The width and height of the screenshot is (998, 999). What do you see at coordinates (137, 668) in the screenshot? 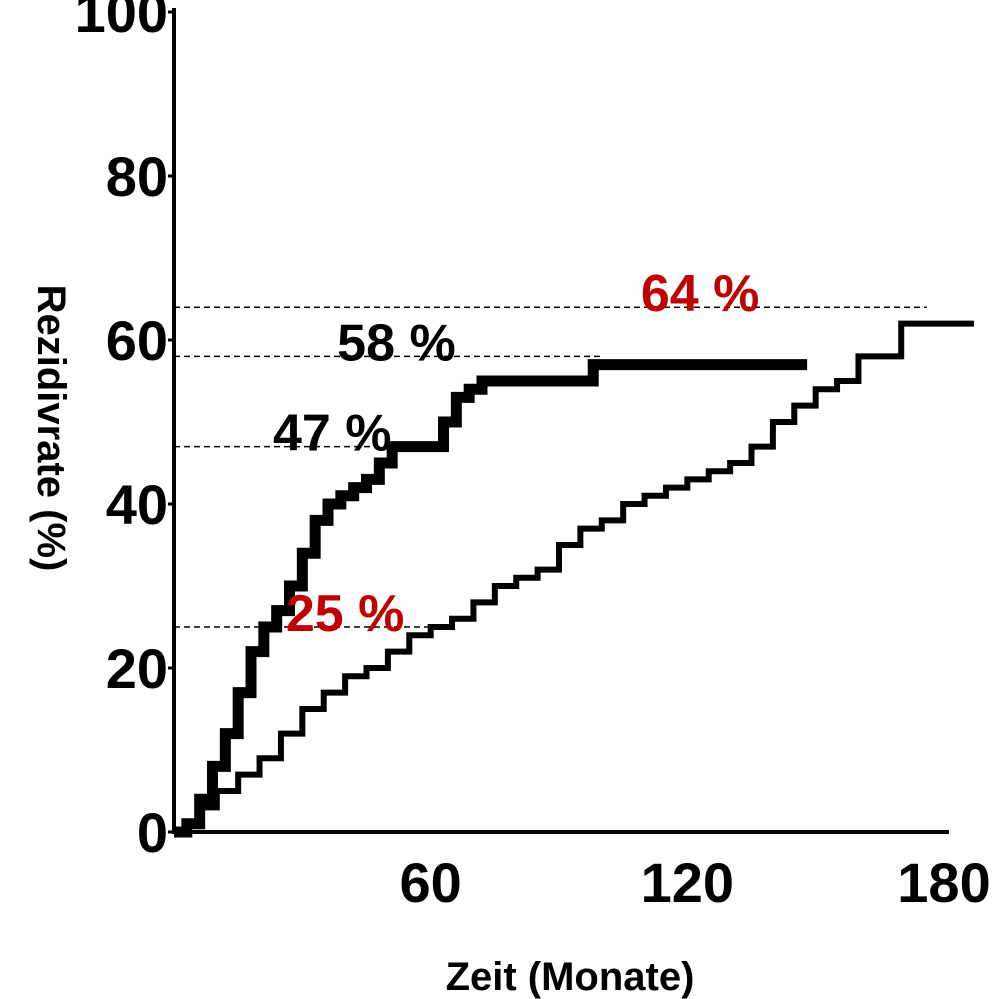
I see `y-tick-label: 20` at bounding box center [137, 668].